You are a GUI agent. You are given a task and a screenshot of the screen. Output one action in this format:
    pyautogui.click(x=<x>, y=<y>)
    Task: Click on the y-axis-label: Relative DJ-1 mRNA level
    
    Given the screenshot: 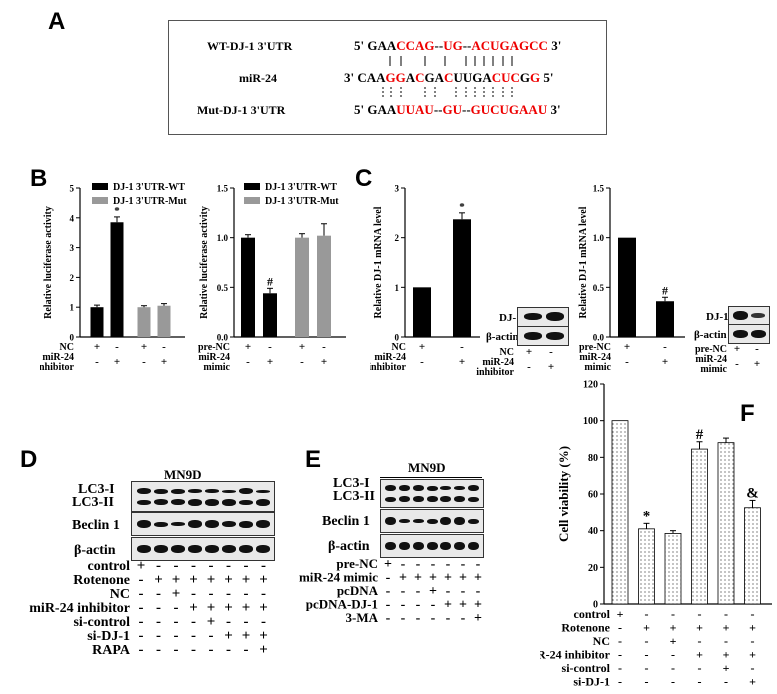 What is the action you would take?
    pyautogui.click(x=583, y=262)
    